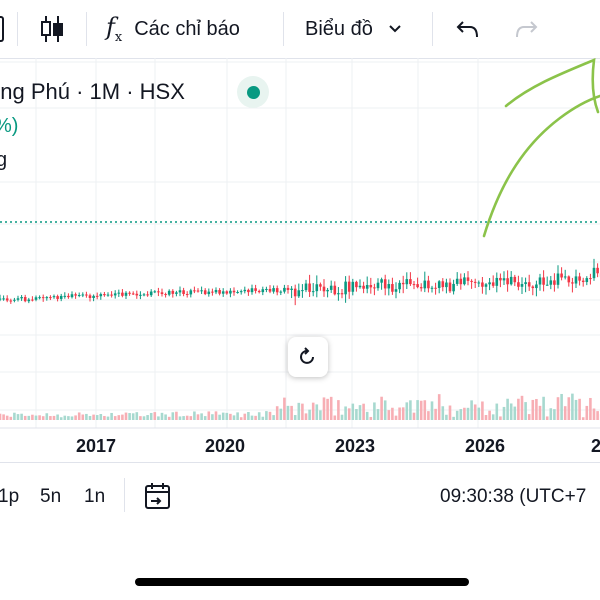 The width and height of the screenshot is (600, 600). I want to click on clock-timezone: 09:30:38 (UTC+7, so click(513, 496).